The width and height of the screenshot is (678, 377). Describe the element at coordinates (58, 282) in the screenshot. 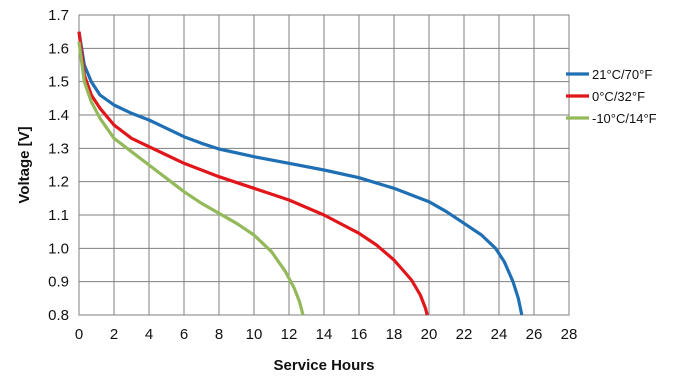

I see `y-tick-label: 0.9` at that location.